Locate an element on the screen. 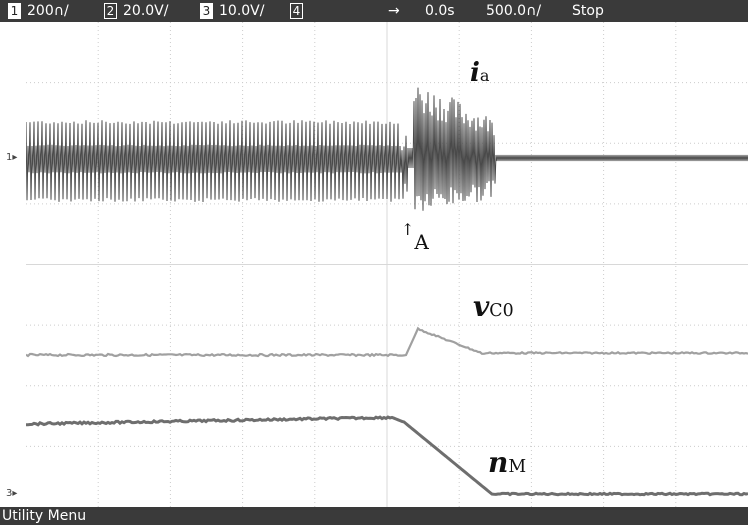 The height and width of the screenshot is (525, 748). channel-1-ground-marker: 1▸ is located at coordinates (12, 157).